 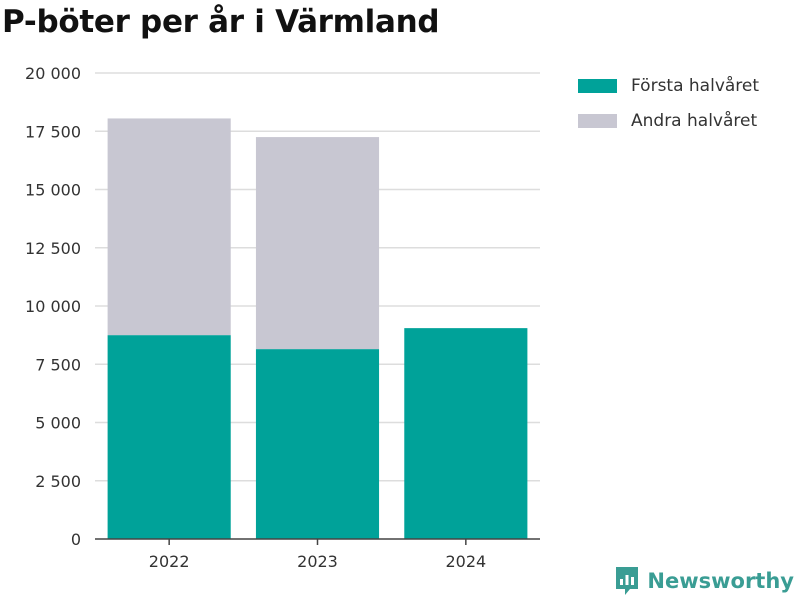 What do you see at coordinates (317, 561) in the screenshot?
I see `x-tick-label: 2023` at bounding box center [317, 561].